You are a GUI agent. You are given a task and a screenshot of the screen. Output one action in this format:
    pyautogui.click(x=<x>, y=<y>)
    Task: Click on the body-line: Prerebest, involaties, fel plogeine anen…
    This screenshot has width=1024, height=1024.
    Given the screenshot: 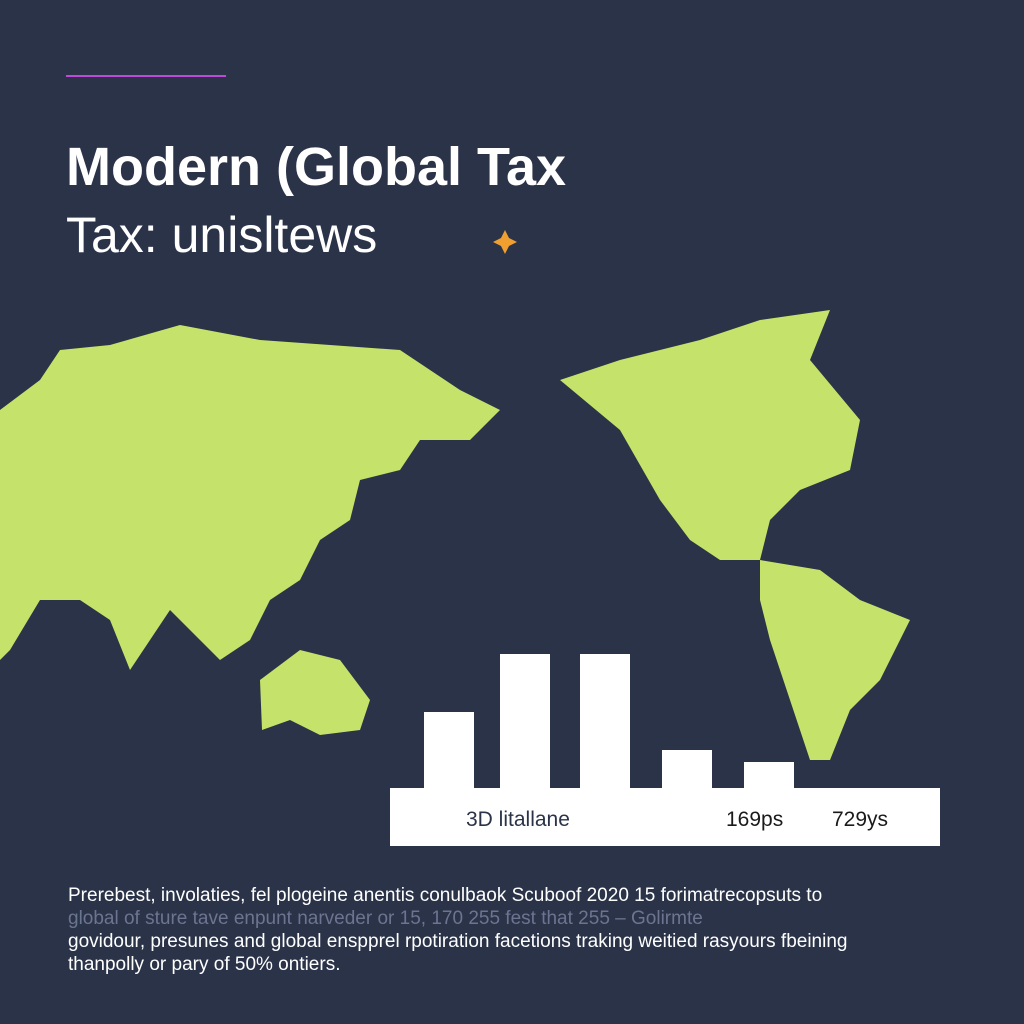 What is the action you would take?
    pyautogui.click(x=445, y=895)
    